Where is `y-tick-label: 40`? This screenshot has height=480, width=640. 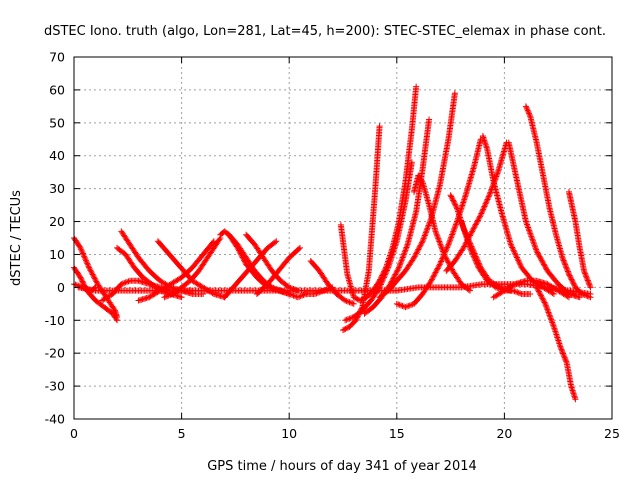 y-tick-label: 40 is located at coordinates (57, 155).